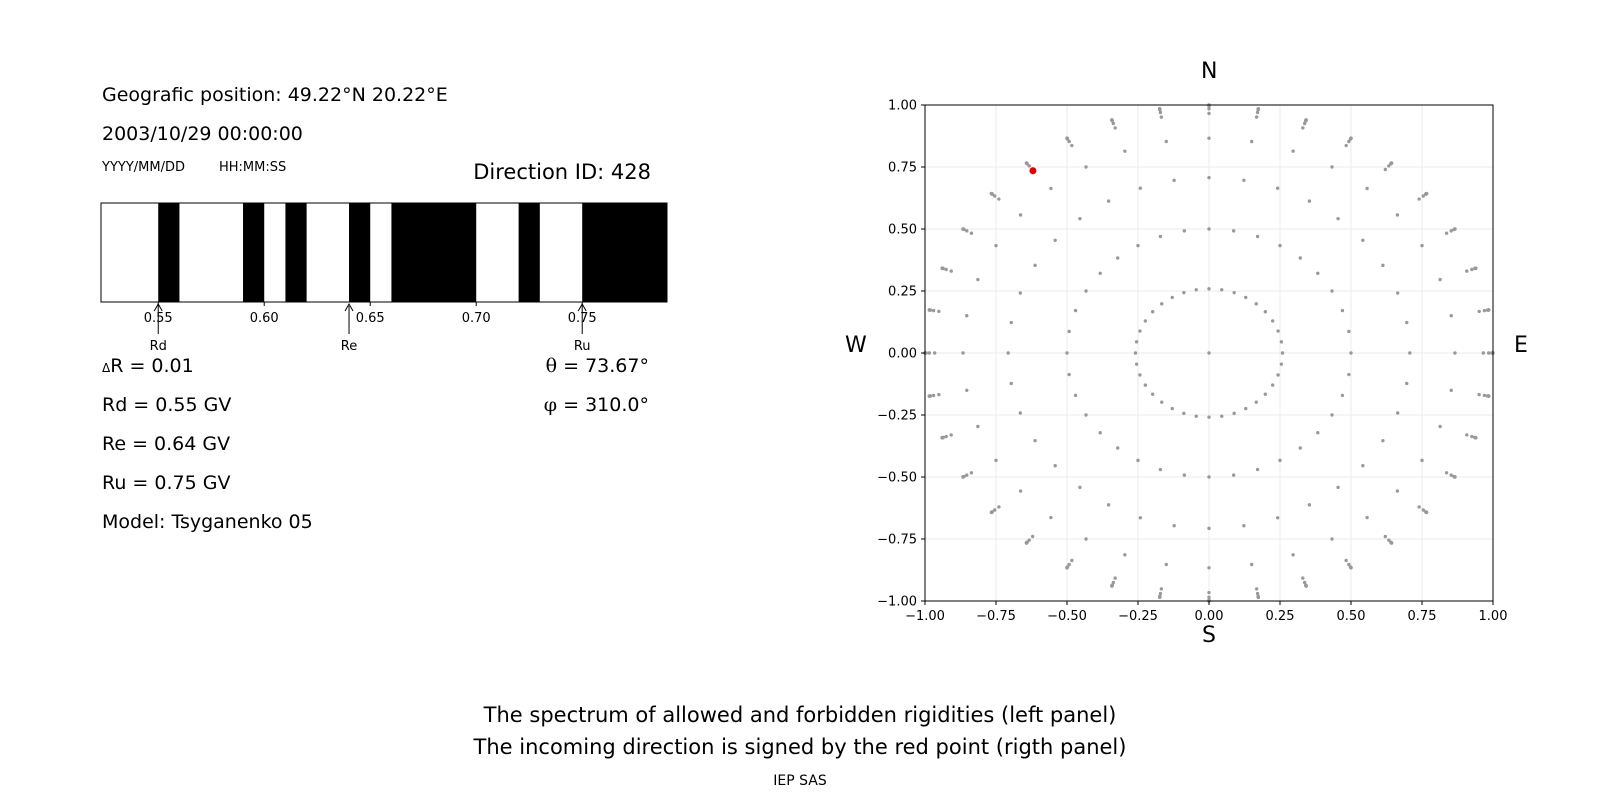 The height and width of the screenshot is (800, 1600). What do you see at coordinates (550, 405) in the screenshot?
I see `phi-symbol: φ` at bounding box center [550, 405].